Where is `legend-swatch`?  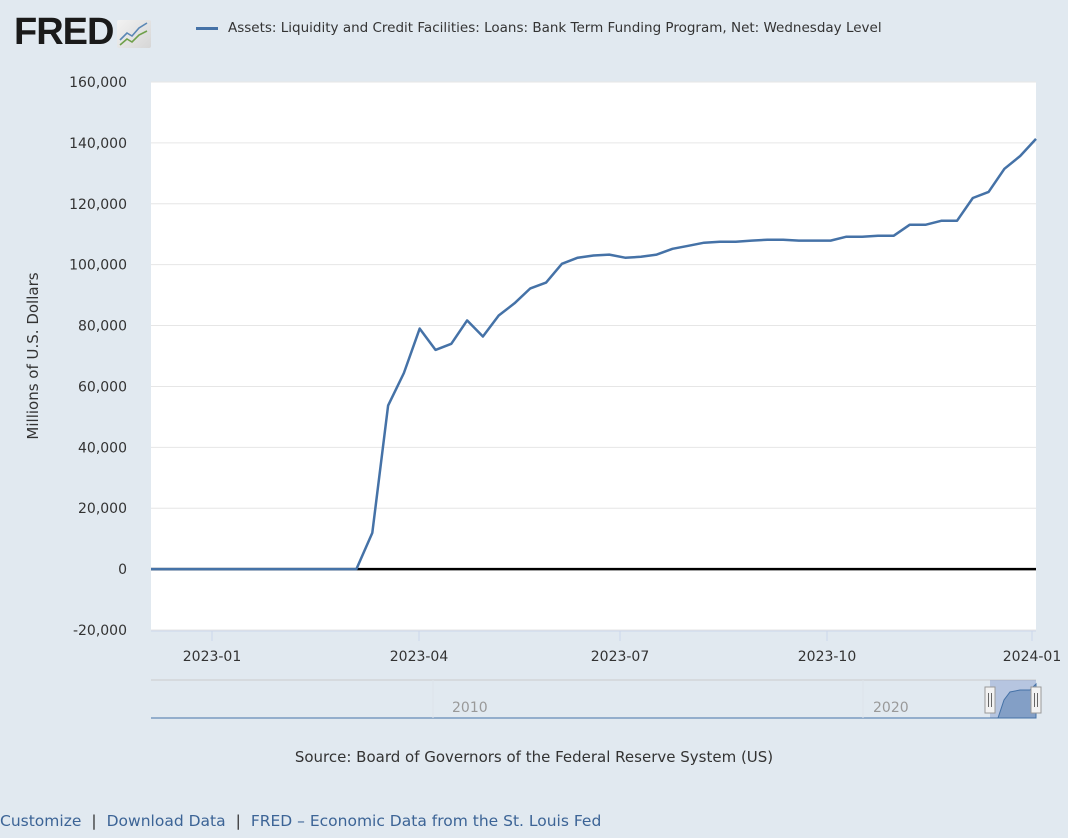 legend-swatch is located at coordinates (207, 28).